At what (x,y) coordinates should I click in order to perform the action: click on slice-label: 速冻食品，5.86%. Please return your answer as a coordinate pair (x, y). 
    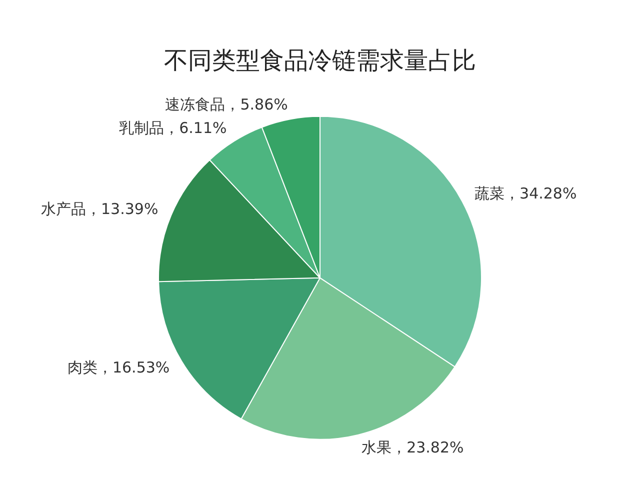
    Looking at the image, I should click on (226, 104).